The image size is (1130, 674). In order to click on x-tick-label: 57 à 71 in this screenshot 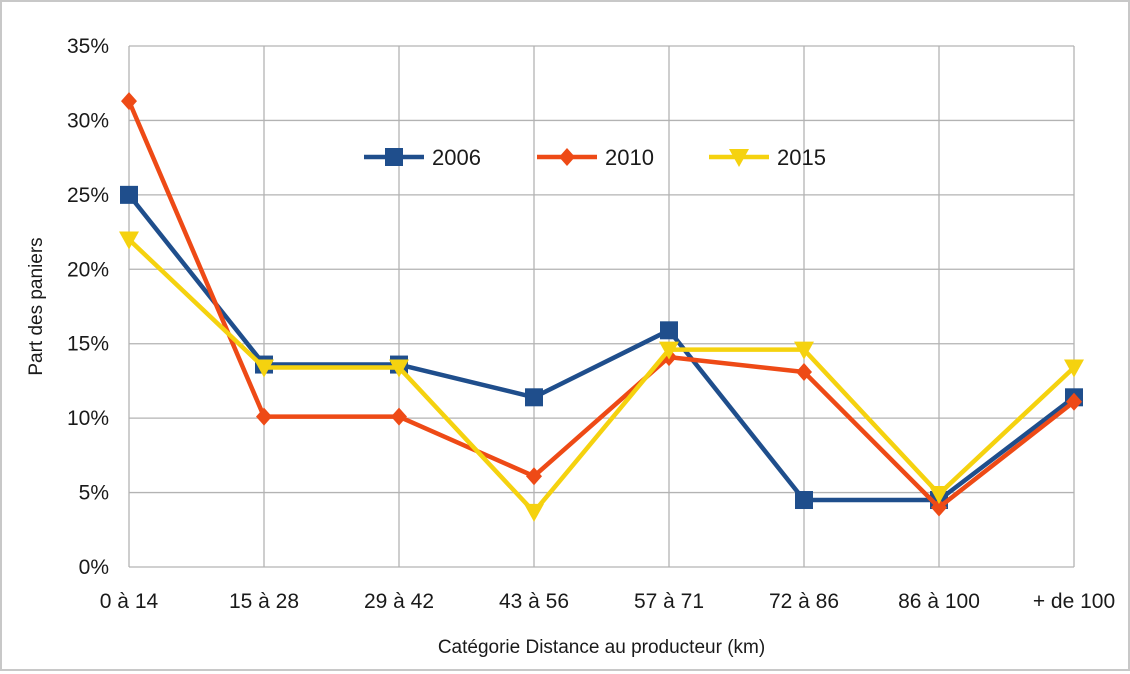, I will do `click(669, 601)`.